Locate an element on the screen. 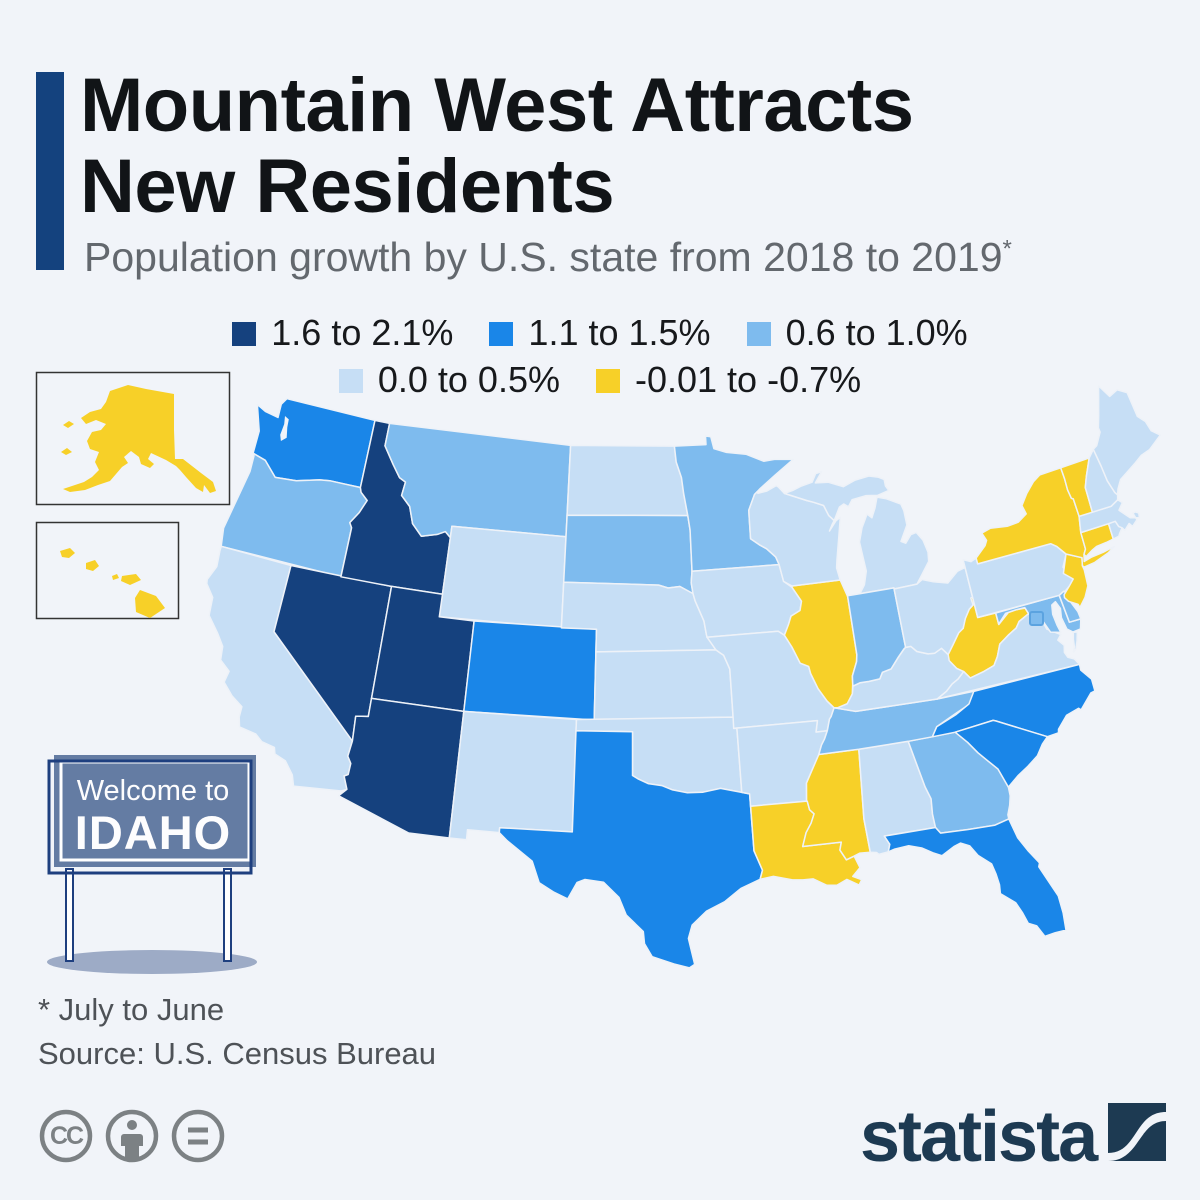  svg-text: Welcome to is located at coordinates (153, 791).